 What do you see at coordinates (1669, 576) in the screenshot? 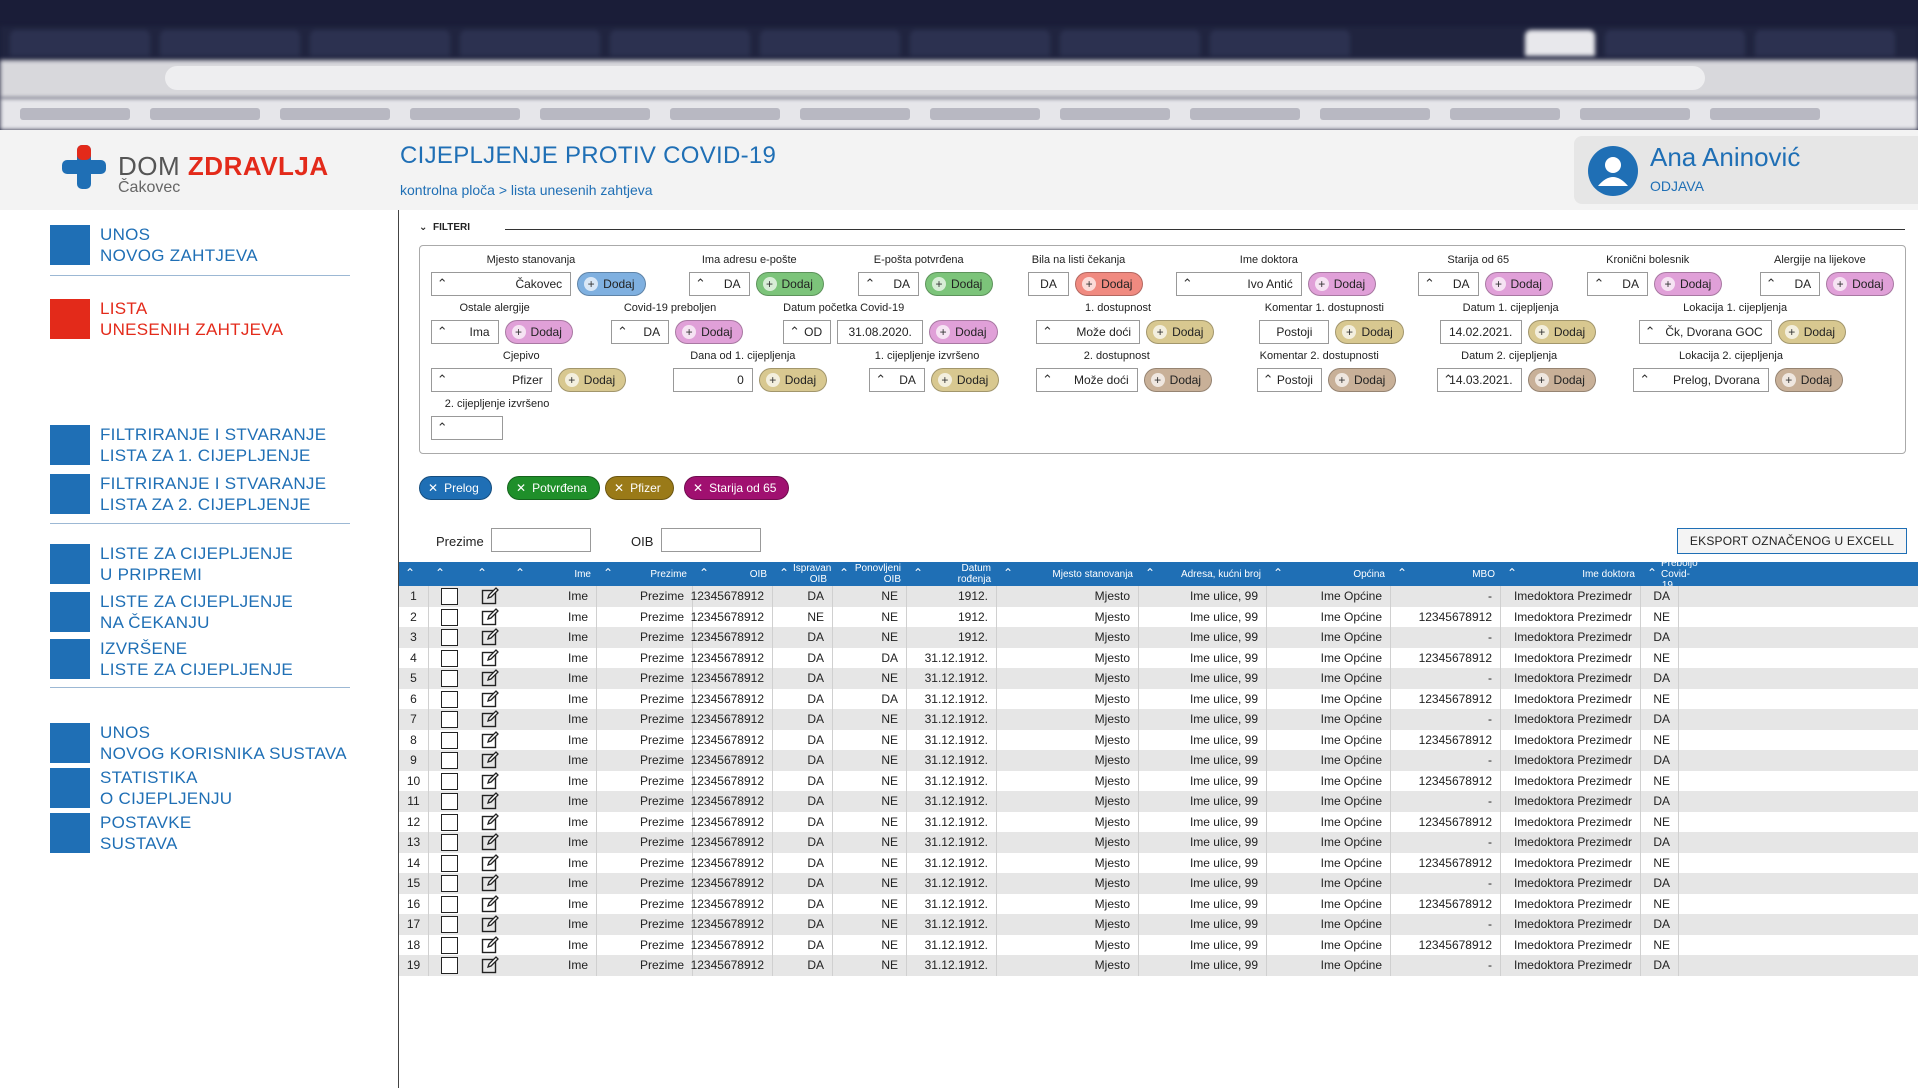
I see `column-header: ⌃ Preboljo Covid-19` at bounding box center [1669, 576].